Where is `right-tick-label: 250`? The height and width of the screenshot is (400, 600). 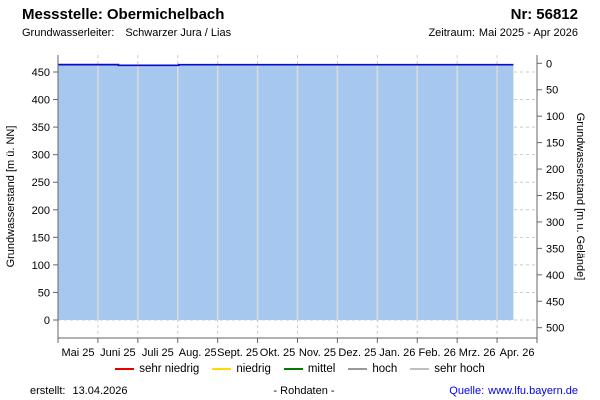
right-tick-label: 250 is located at coordinates (555, 197).